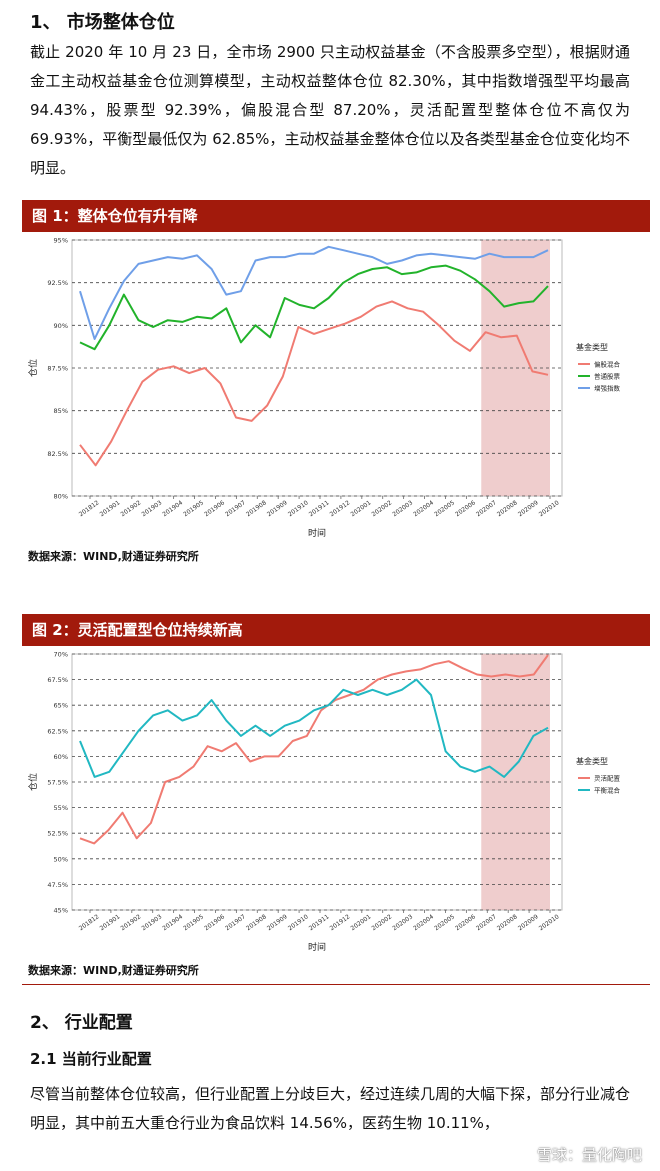  I want to click on figure-1-title: 图 1：整体仓位有升有降, so click(115, 216).